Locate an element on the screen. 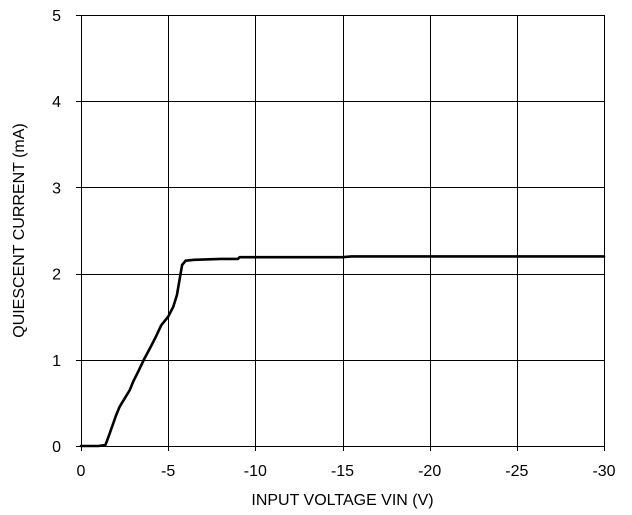  x-tick-label: -15 is located at coordinates (342, 471).